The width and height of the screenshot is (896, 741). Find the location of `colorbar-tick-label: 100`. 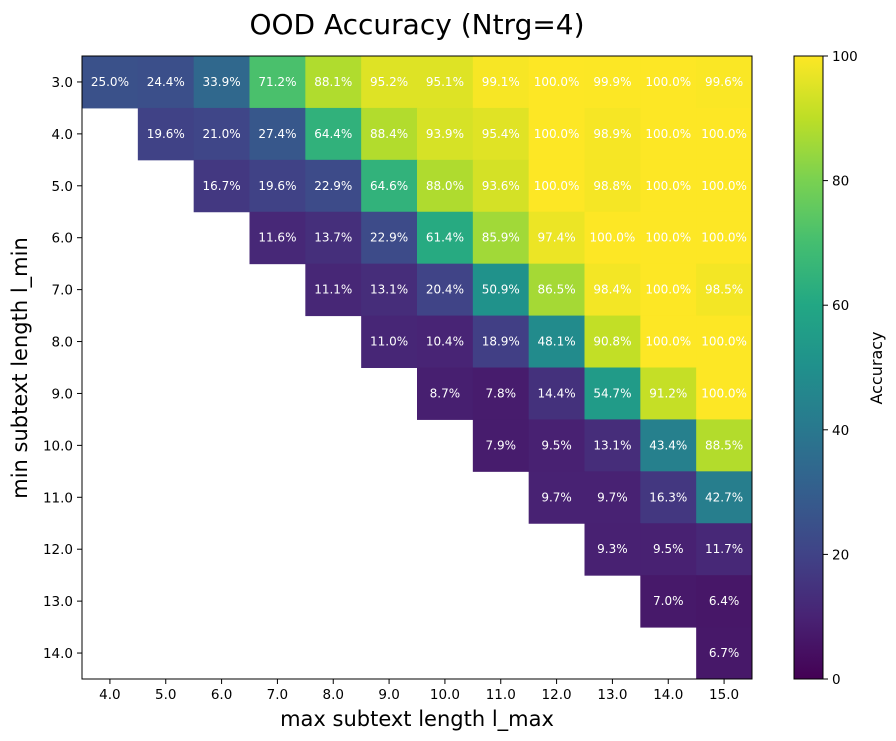

colorbar-tick-label: 100 is located at coordinates (845, 57).